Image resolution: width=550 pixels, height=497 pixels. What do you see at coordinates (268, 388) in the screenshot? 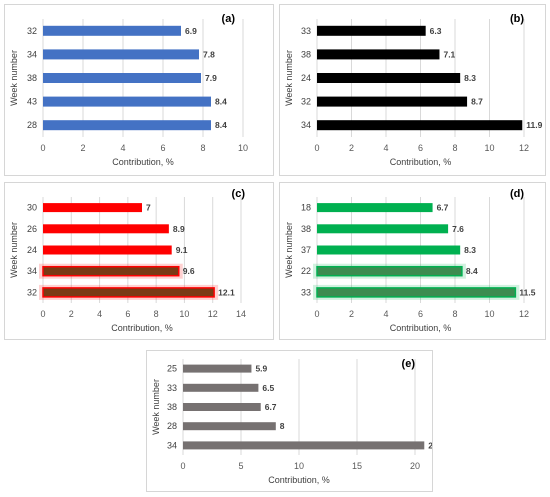
I see `data-label: 6.5` at bounding box center [268, 388].